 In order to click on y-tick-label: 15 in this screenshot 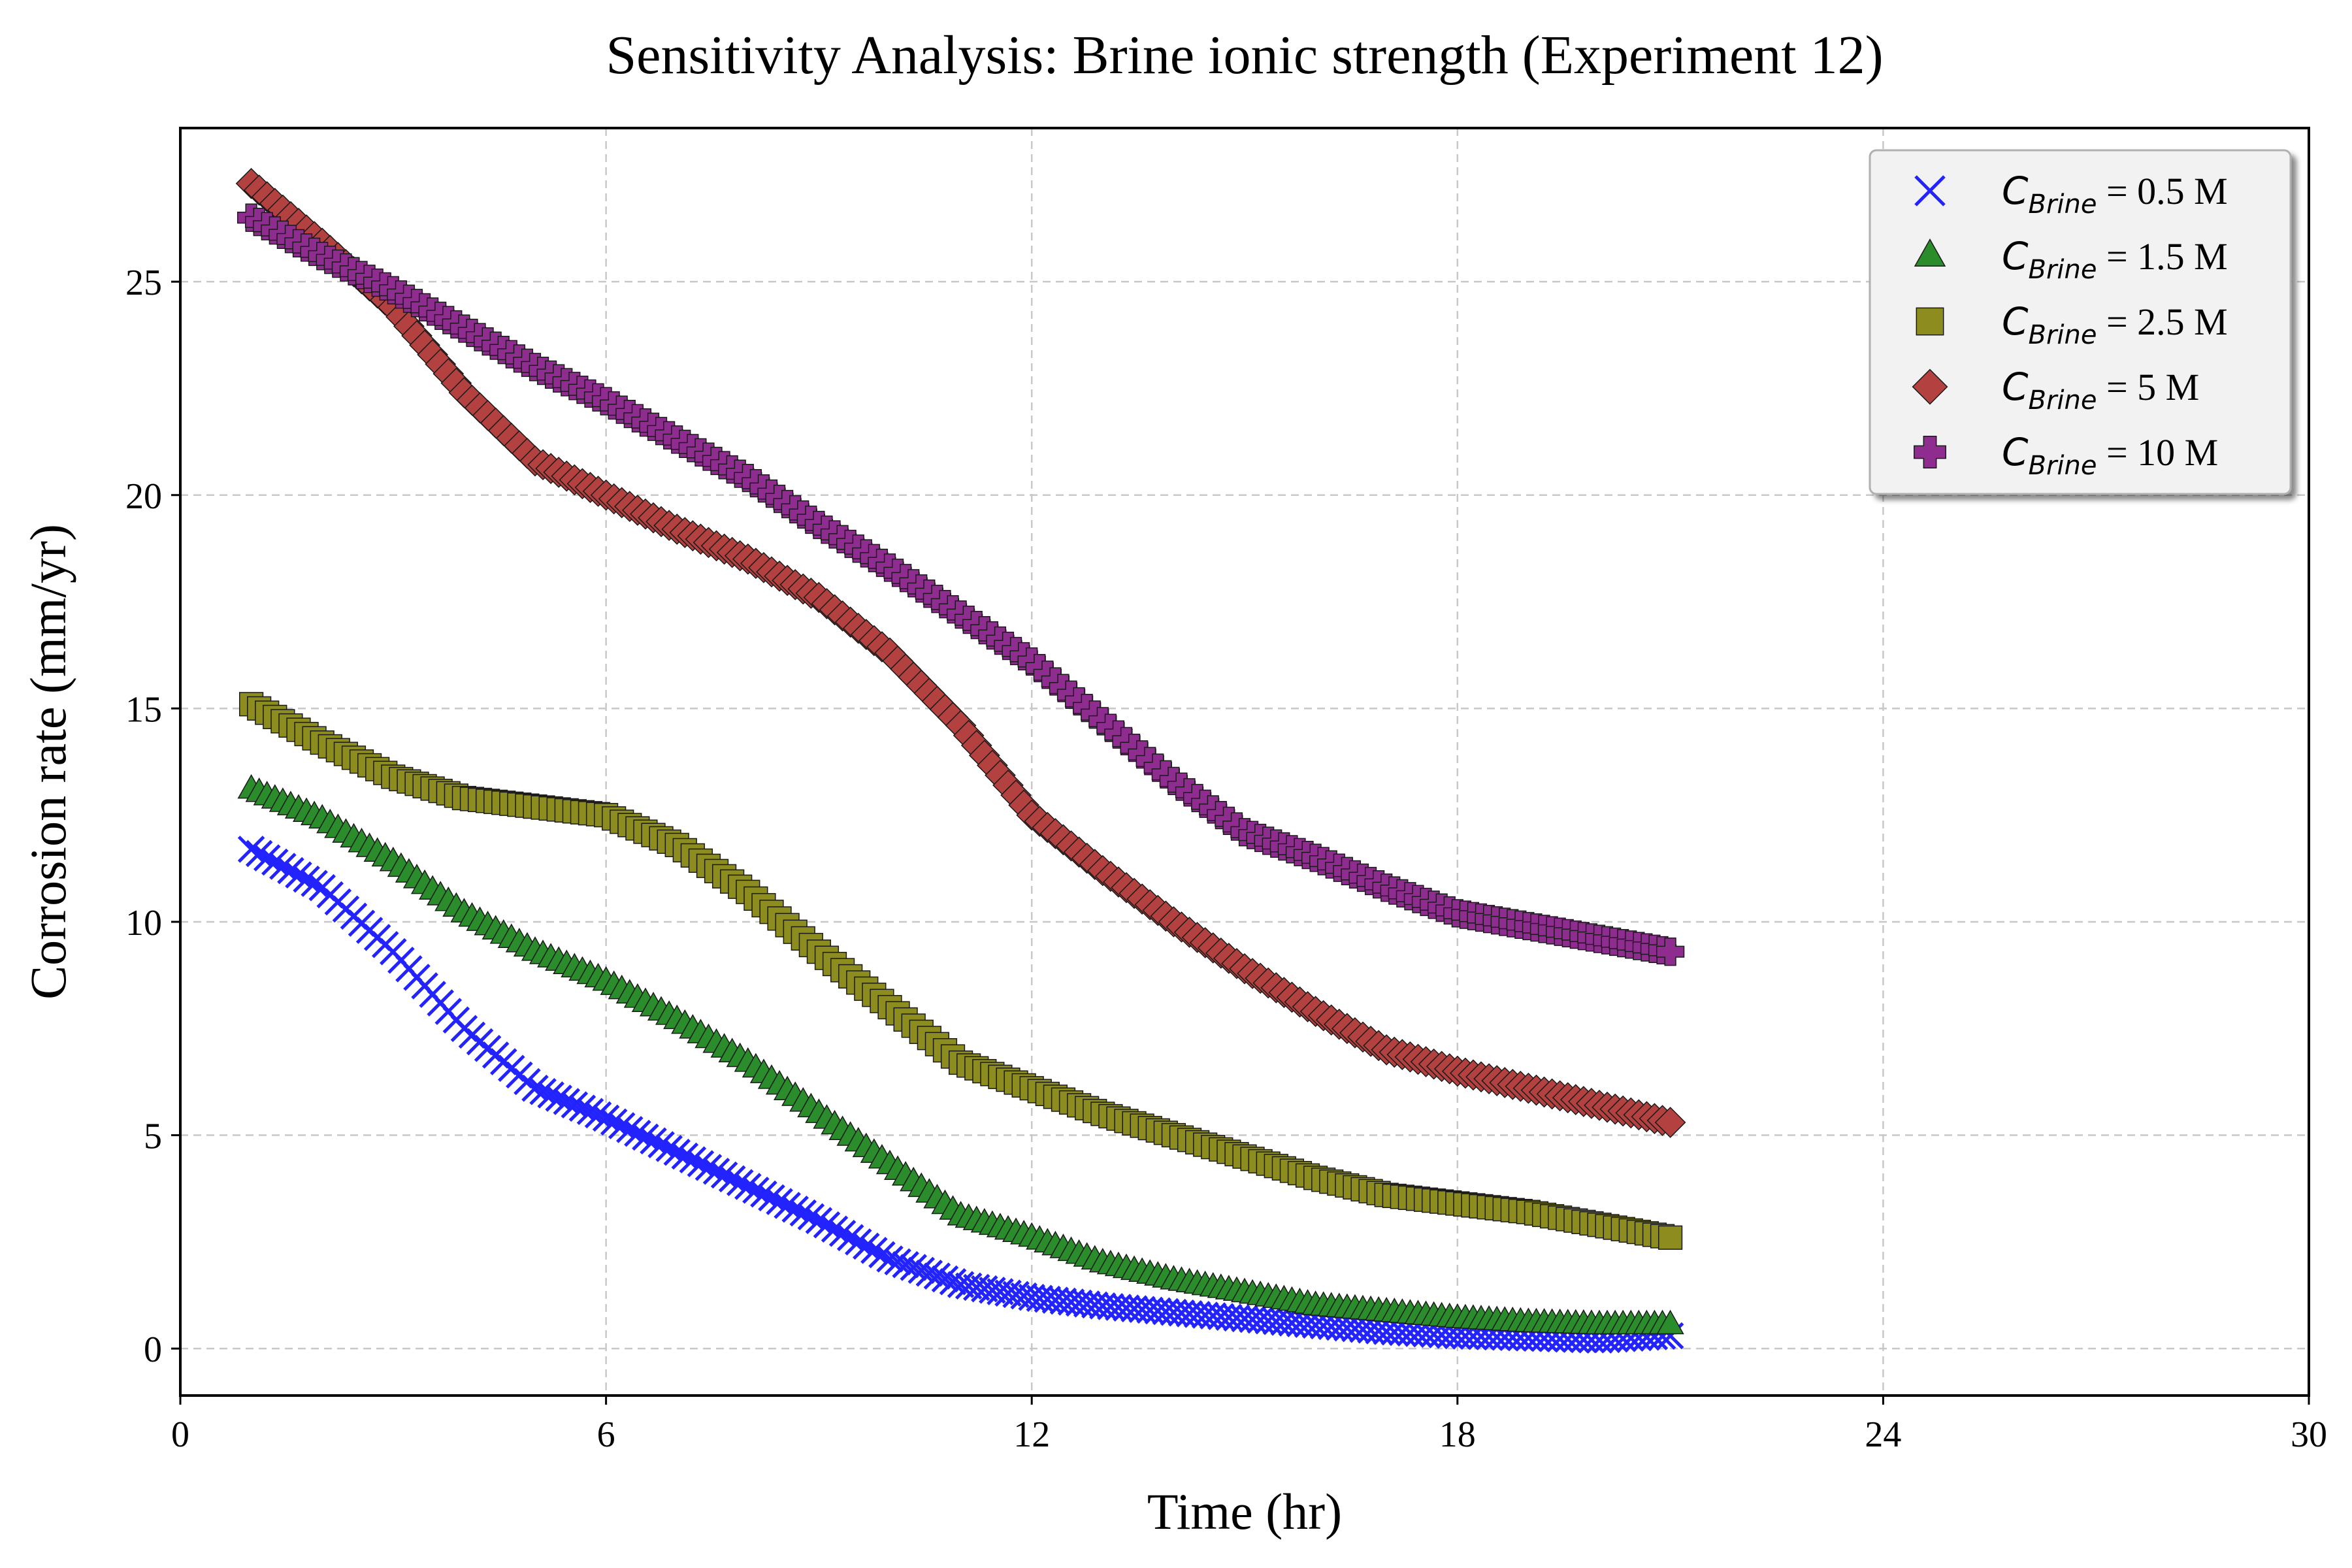, I will do `click(143, 709)`.